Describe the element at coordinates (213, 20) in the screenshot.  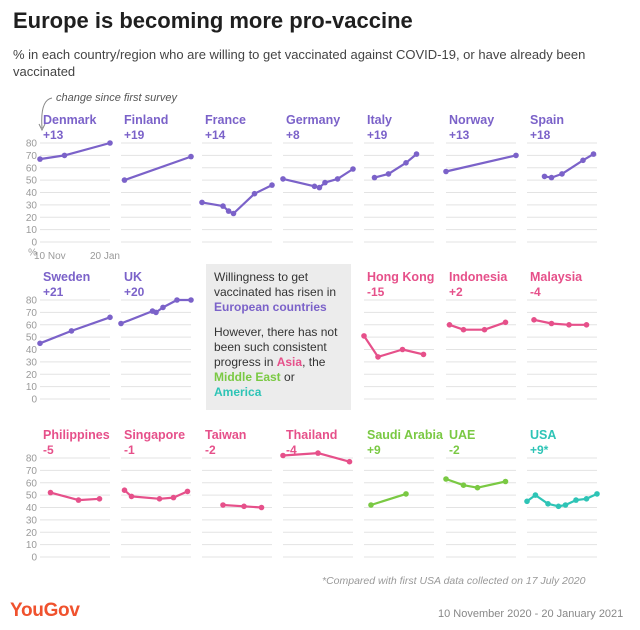
I see `chart-title: Europe is becoming more pro-vaccine` at that location.